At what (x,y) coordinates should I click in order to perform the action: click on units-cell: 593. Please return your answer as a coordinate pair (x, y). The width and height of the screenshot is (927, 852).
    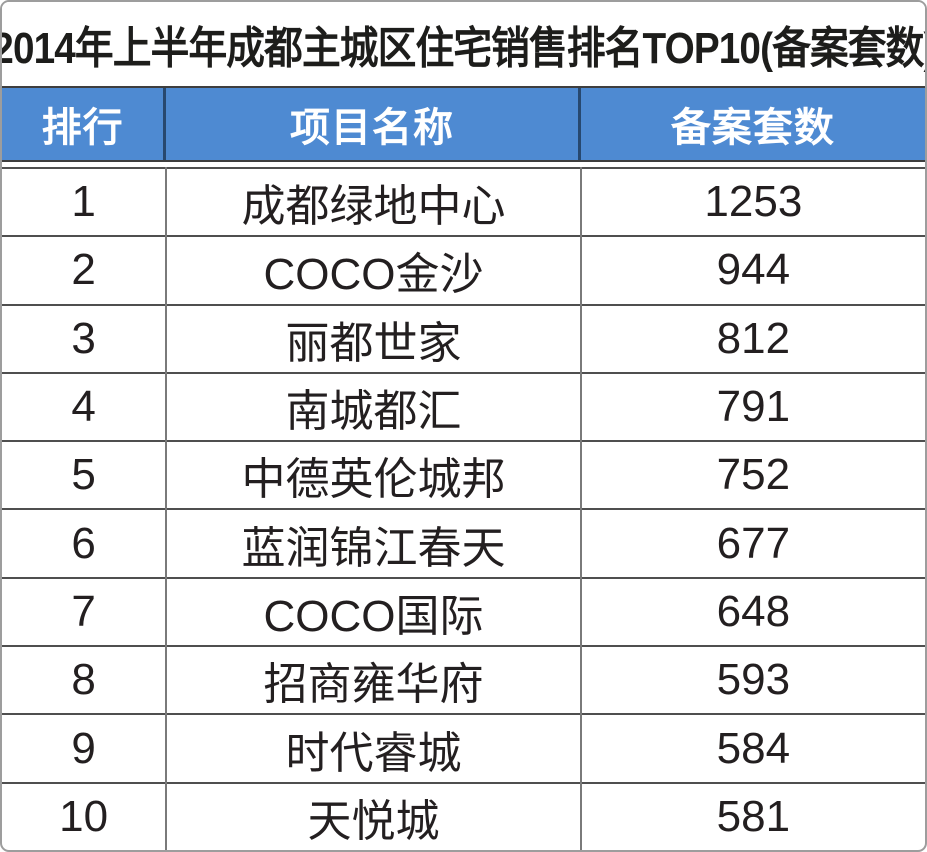
    Looking at the image, I should click on (752, 680).